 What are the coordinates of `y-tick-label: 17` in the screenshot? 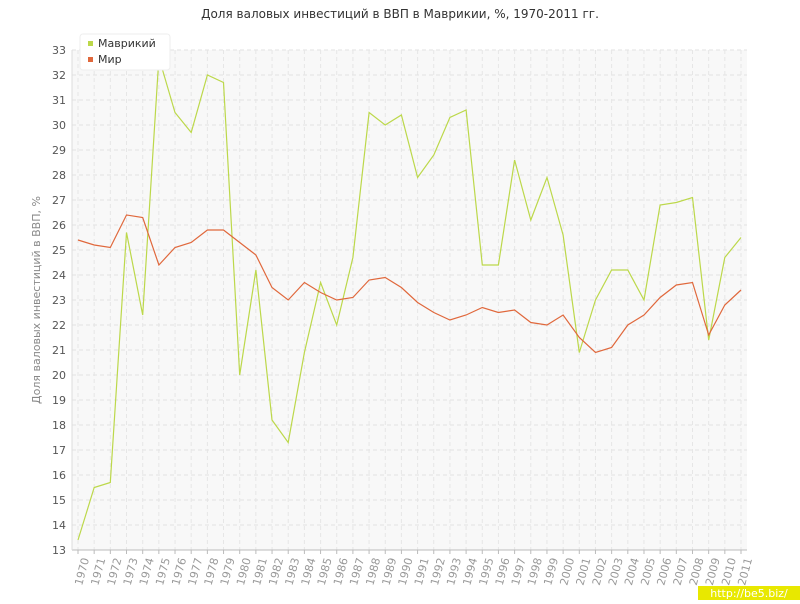 It's located at (59, 450).